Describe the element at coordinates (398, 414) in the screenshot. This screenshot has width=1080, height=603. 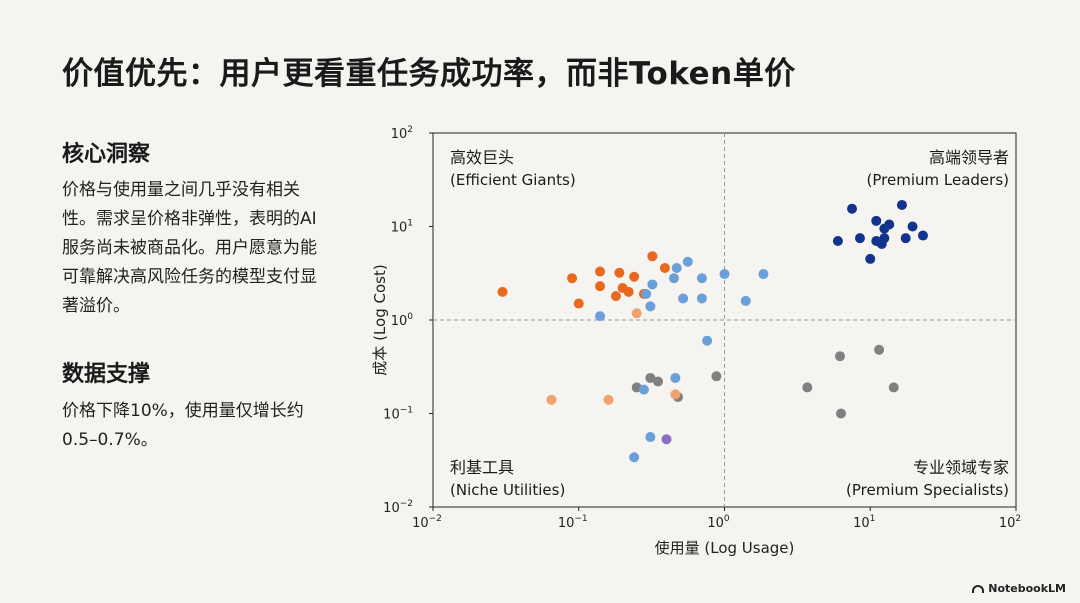
I see `y-tick-label: 10⁻¹` at that location.